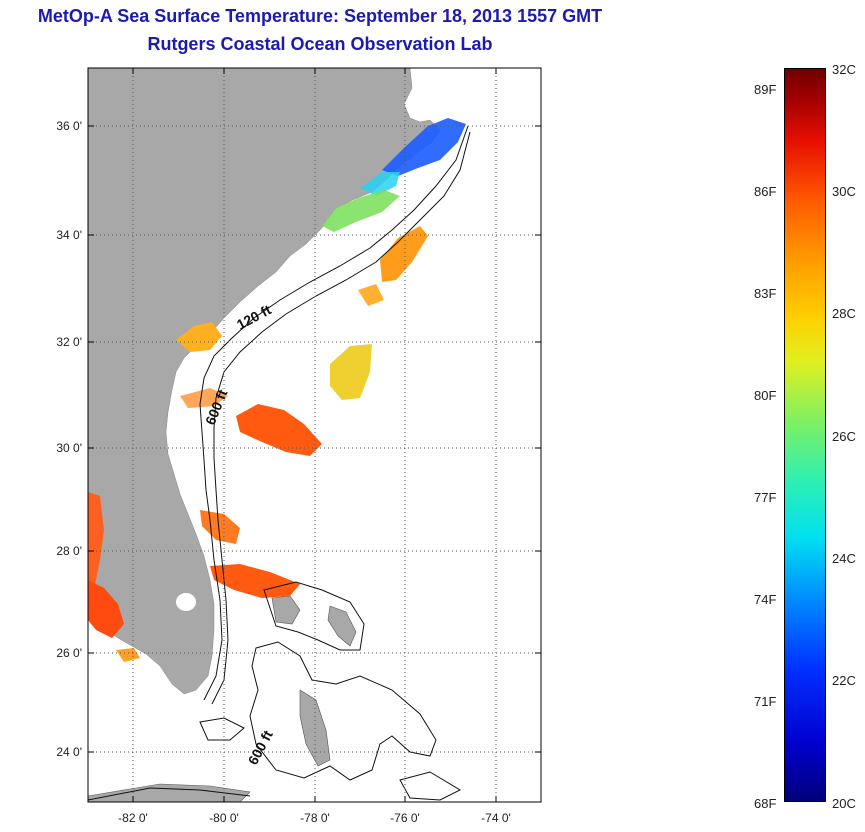 This screenshot has width=865, height=832. What do you see at coordinates (844, 436) in the screenshot?
I see `colorbar-c-label: 26C` at bounding box center [844, 436].